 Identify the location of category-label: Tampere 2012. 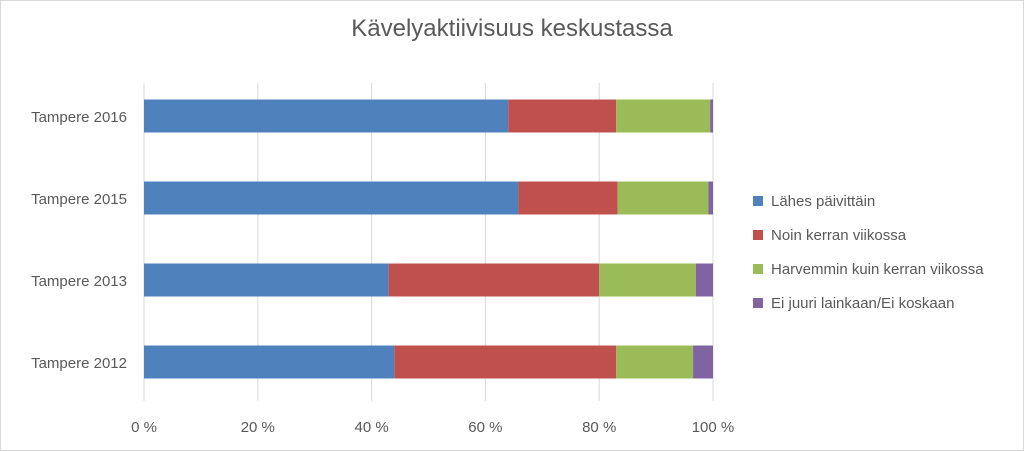
(79, 363).